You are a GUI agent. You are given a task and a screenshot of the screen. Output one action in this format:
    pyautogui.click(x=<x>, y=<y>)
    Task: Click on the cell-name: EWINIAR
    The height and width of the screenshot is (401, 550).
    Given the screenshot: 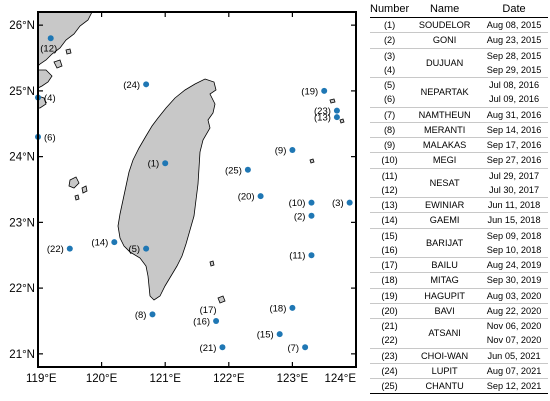 What is the action you would take?
    pyautogui.click(x=445, y=204)
    